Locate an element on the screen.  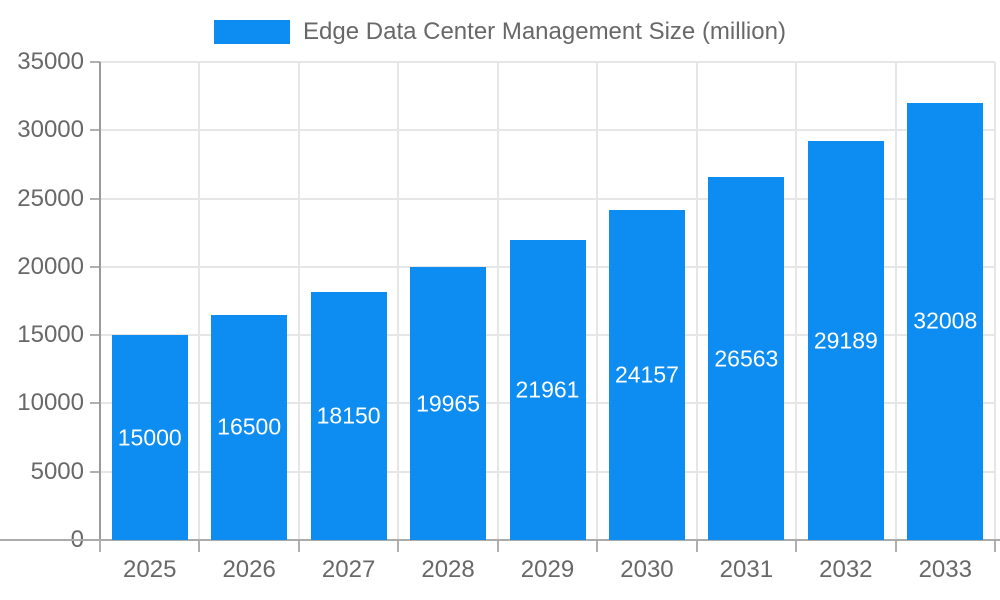
x-tick-label: 2025 is located at coordinates (150, 569).